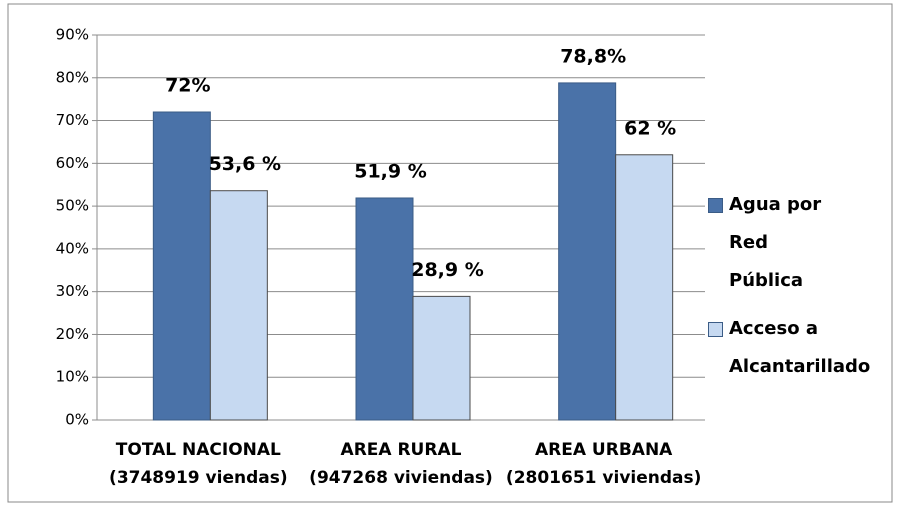  Describe the element at coordinates (72, 334) in the screenshot. I see `y-tick-label: 20%` at that location.